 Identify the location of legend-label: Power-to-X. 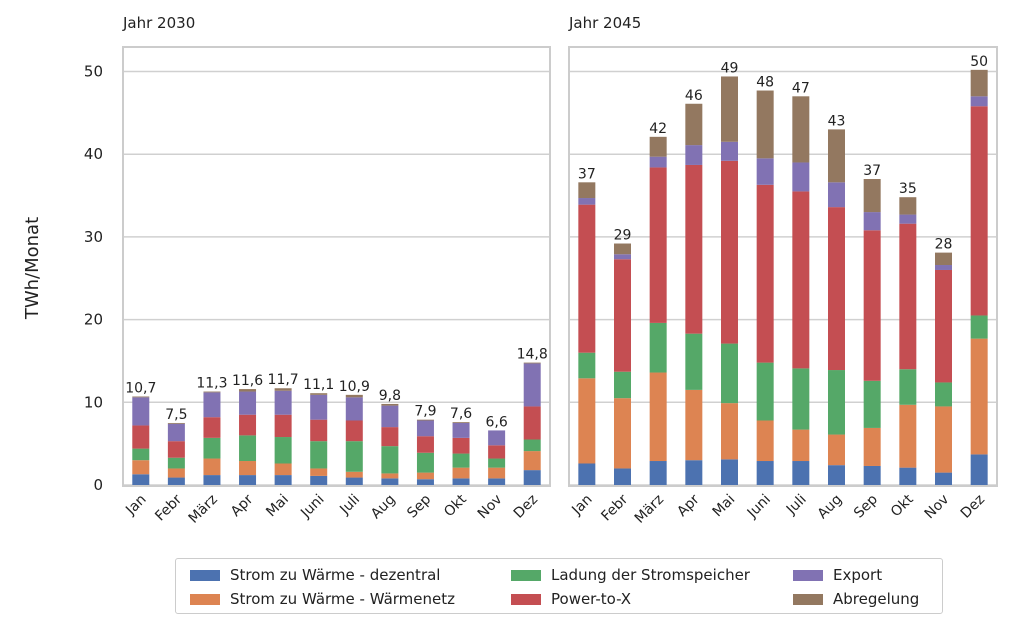
(591, 599).